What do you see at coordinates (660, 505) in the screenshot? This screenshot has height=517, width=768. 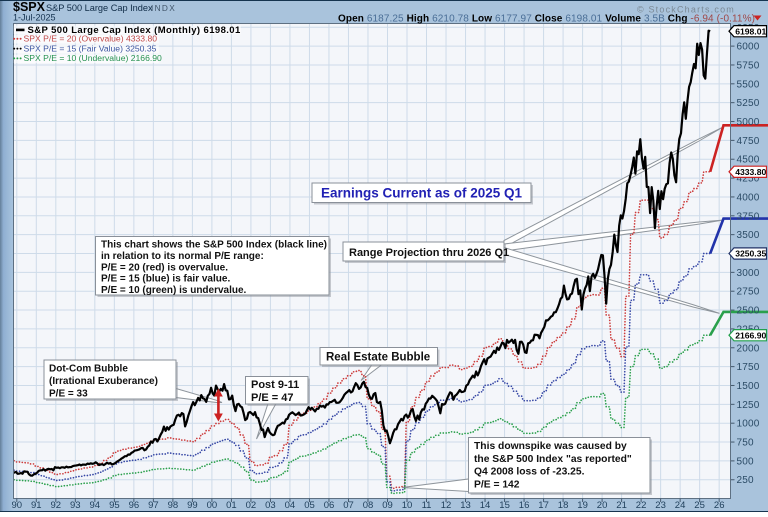 I see `svg-text: 23` at bounding box center [660, 505].